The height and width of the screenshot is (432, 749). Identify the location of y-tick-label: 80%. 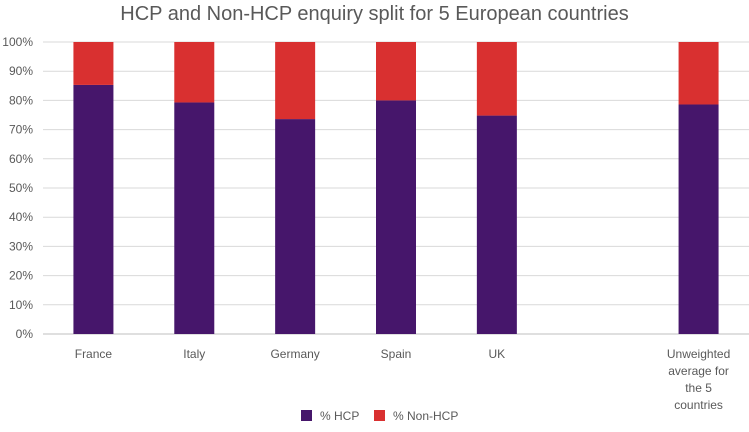
(21, 100).